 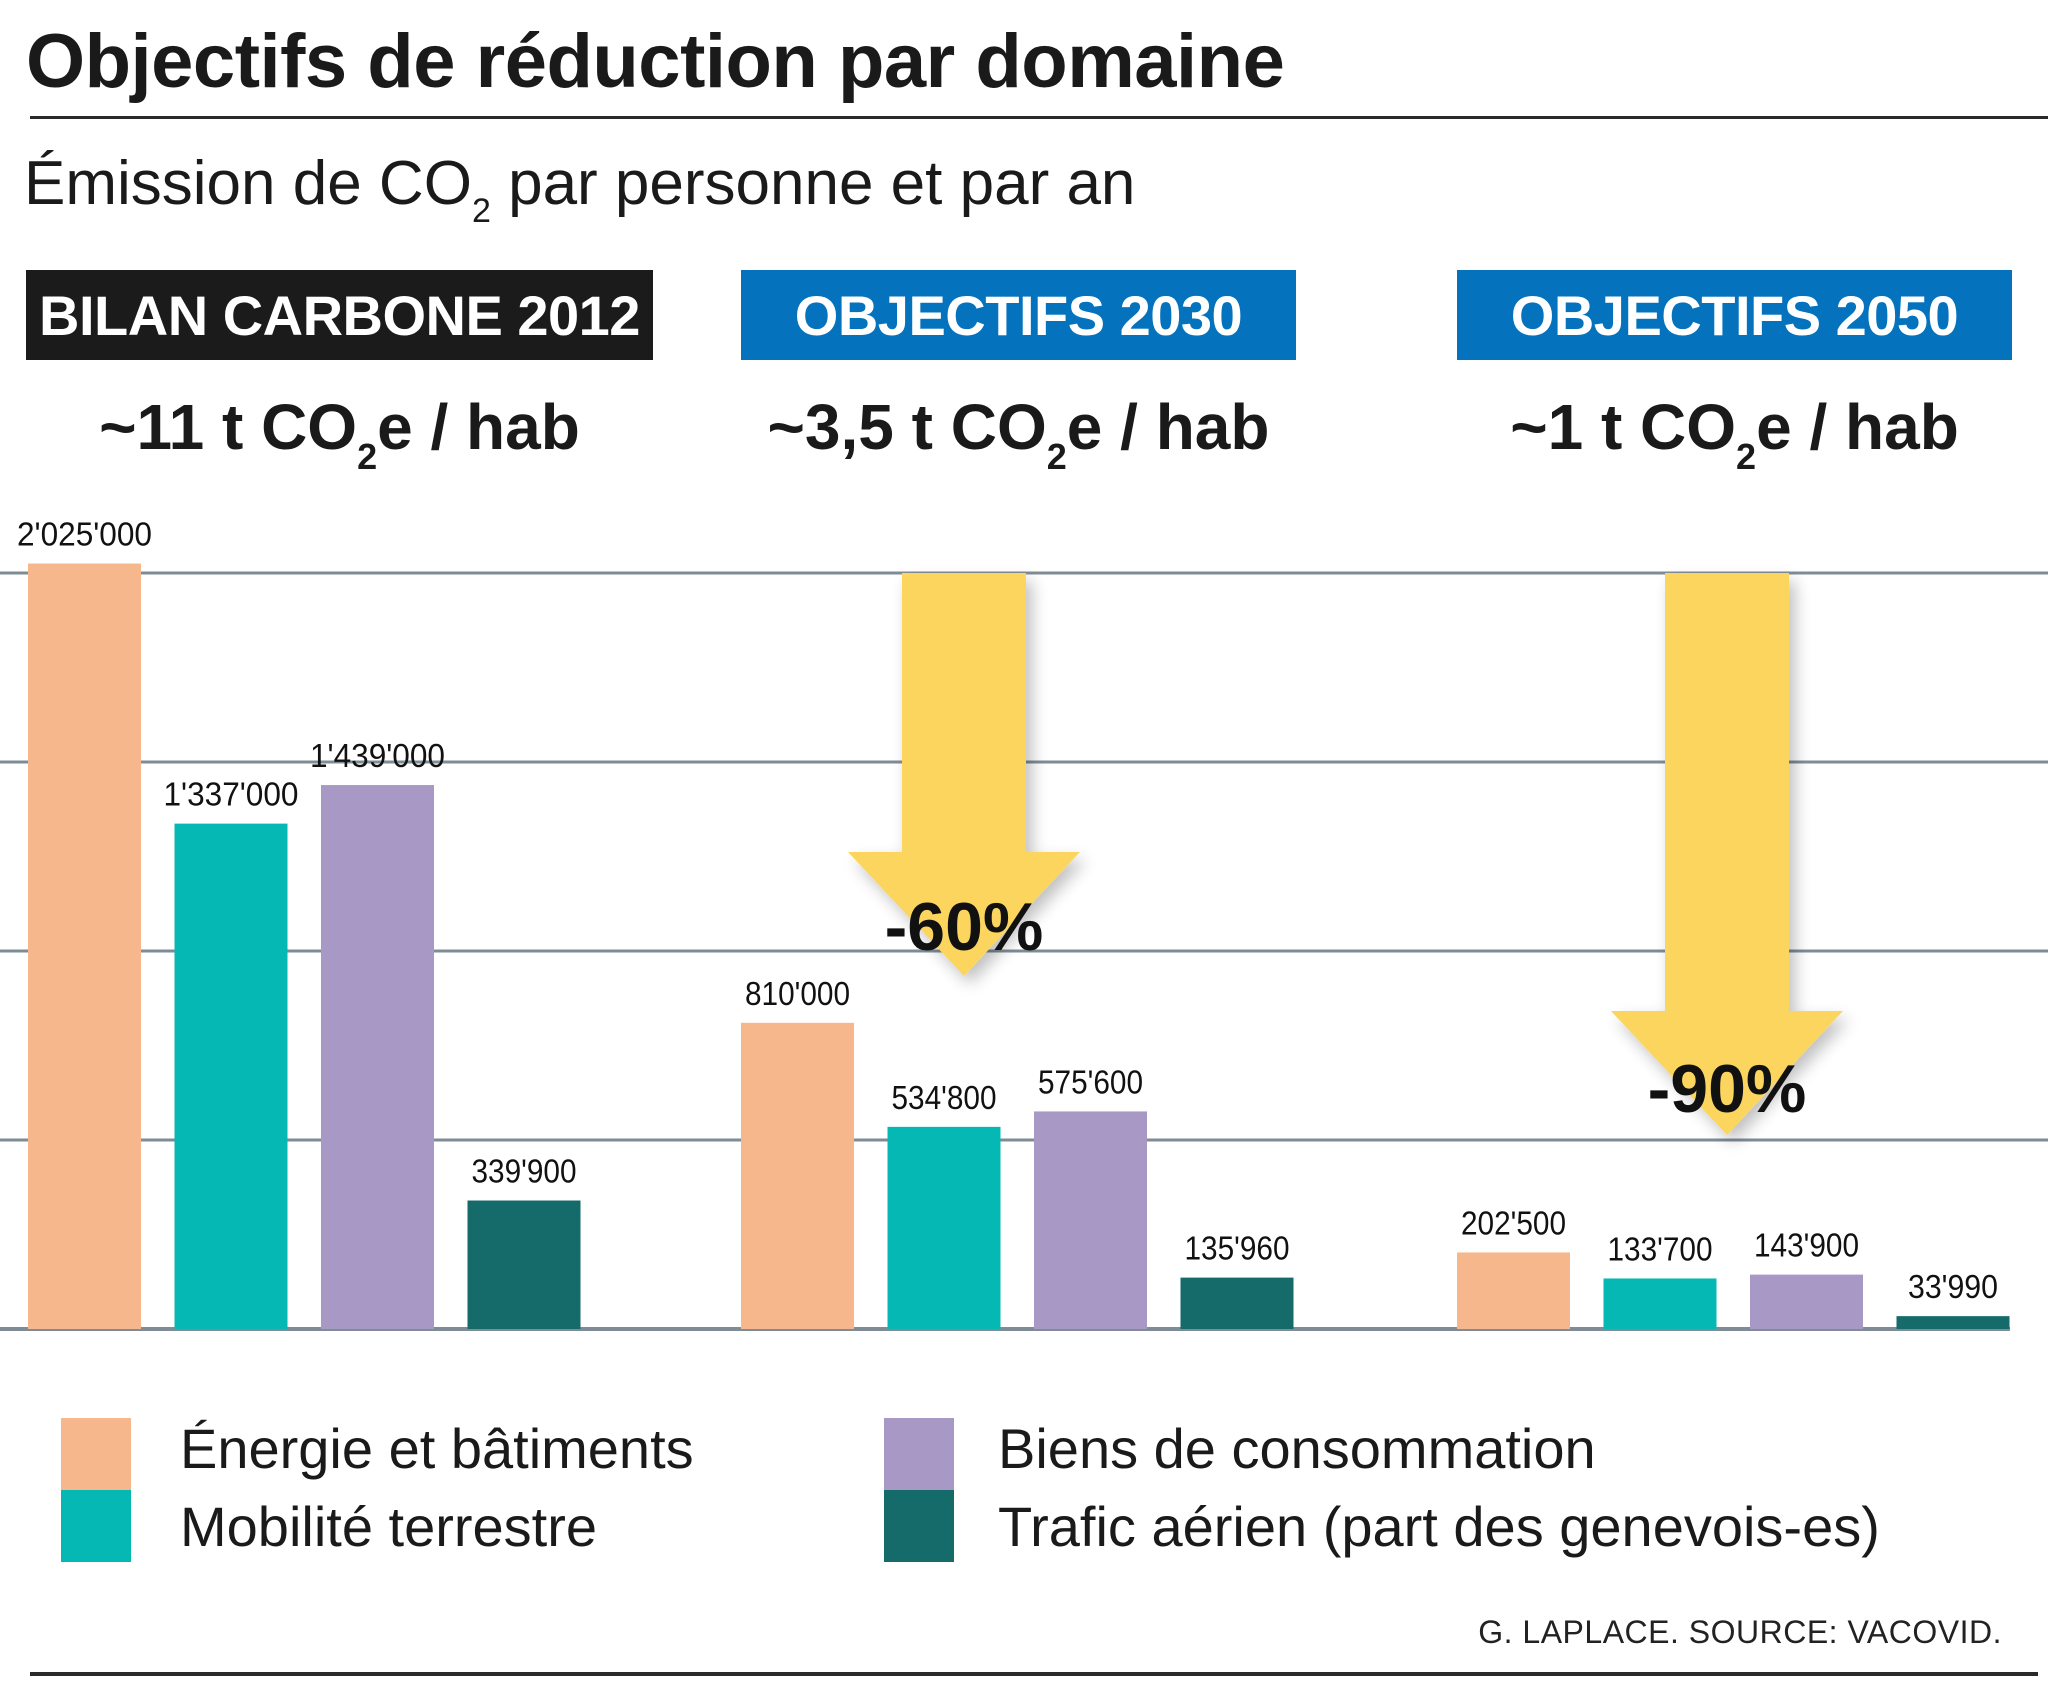 What do you see at coordinates (389, 1526) in the screenshot?
I see `legend-label-mobilite: Mobilité terrestre` at bounding box center [389, 1526].